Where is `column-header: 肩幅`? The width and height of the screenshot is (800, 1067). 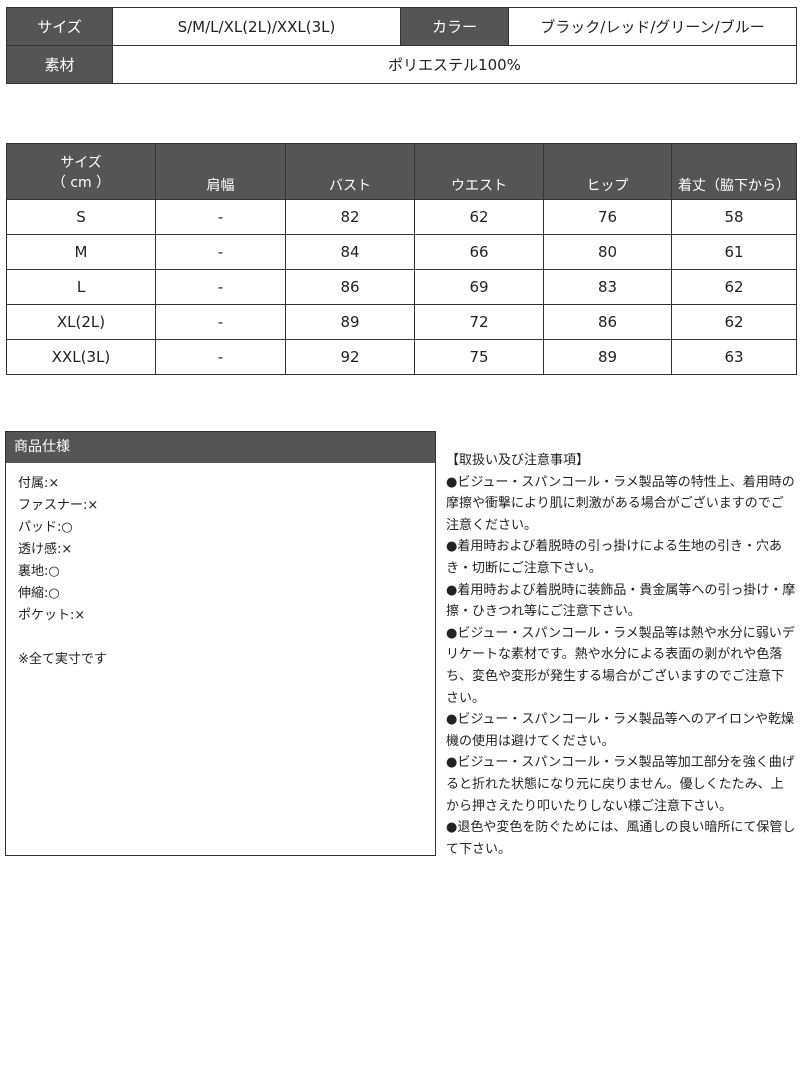
column-header: 肩幅 is located at coordinates (220, 171).